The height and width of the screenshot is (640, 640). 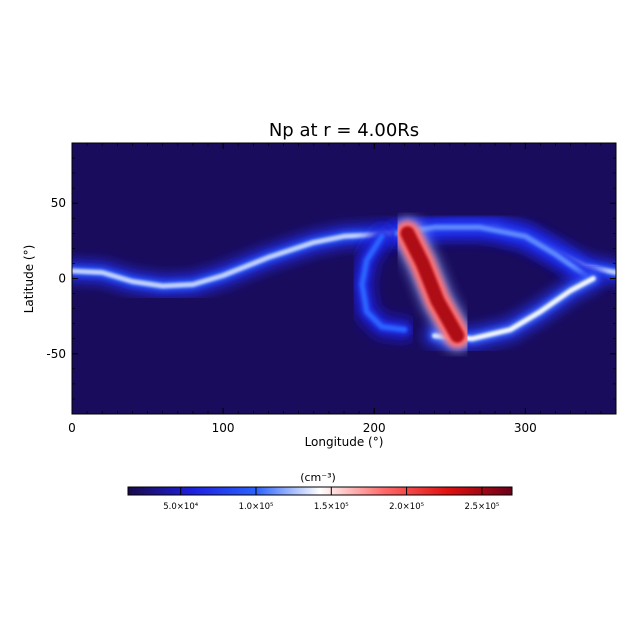 I want to click on western-arc, so click(x=383, y=283).